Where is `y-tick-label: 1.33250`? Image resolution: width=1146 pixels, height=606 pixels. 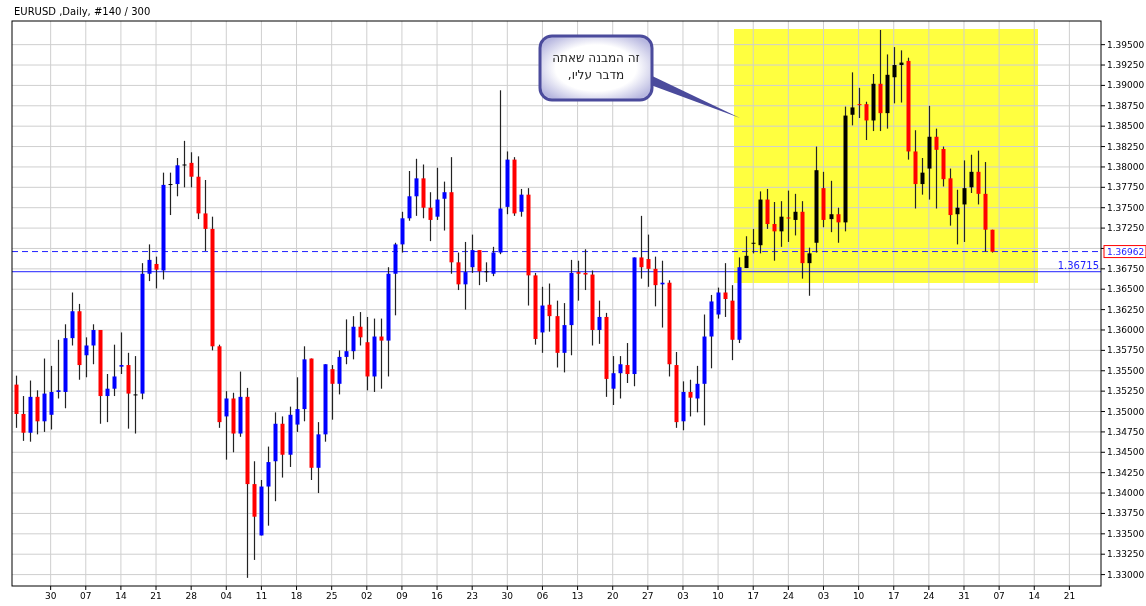
y-tick-label: 1.33250 is located at coordinates (1126, 554).